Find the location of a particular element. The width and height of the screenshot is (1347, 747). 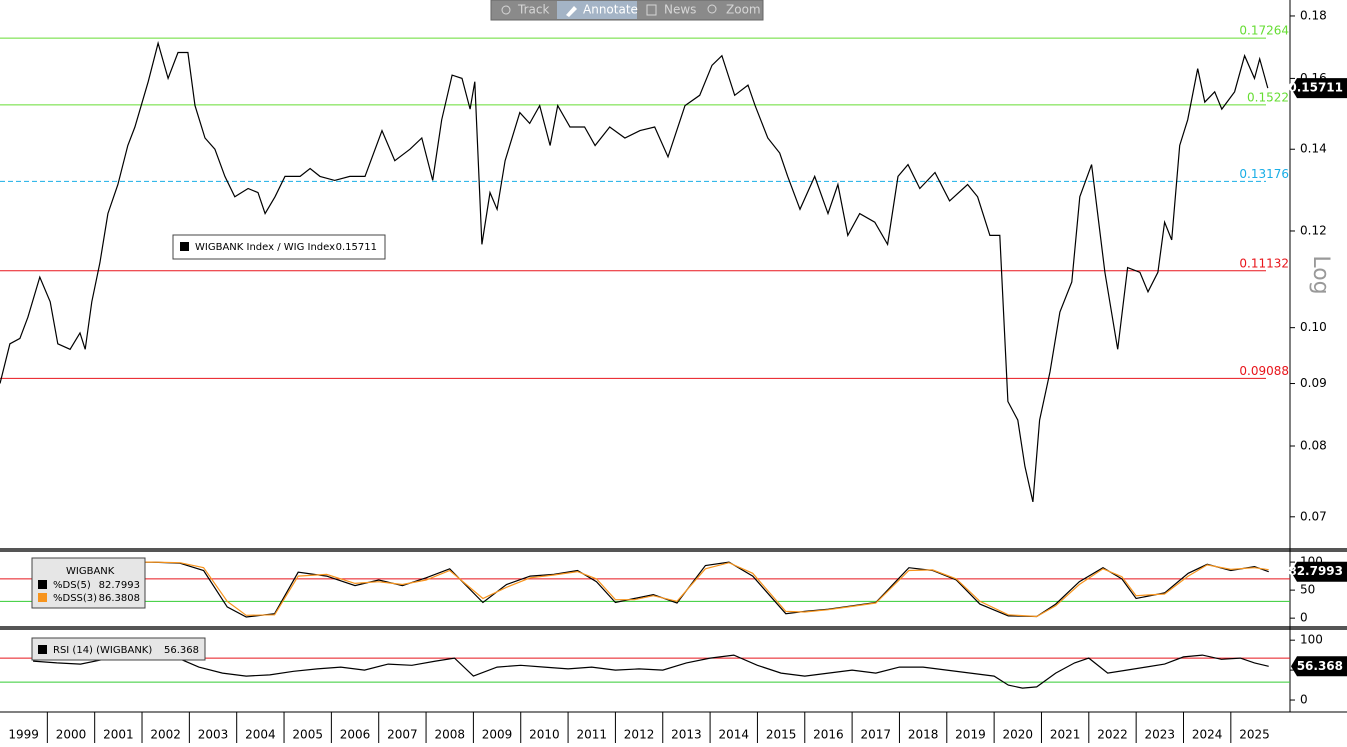

x-tick-label: 2006 is located at coordinates (355, 735).